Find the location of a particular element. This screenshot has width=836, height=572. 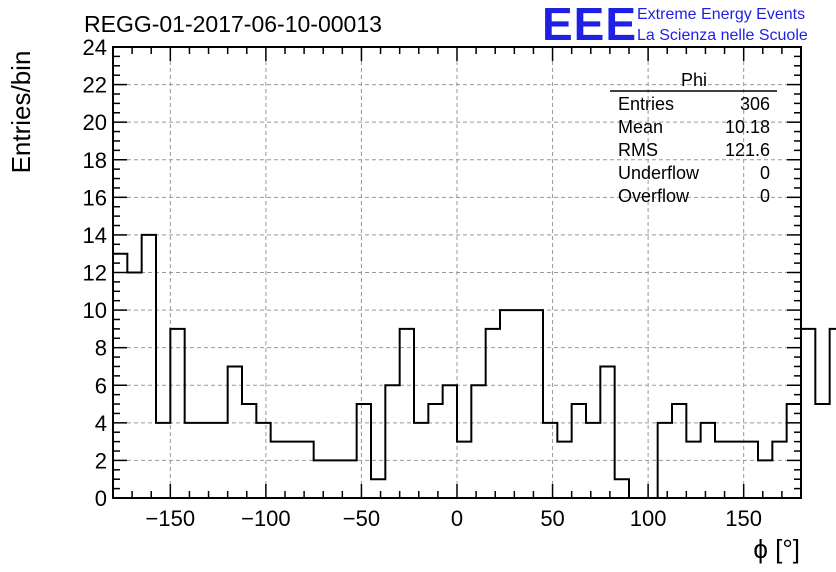

stats-row-value: 306 is located at coordinates (755, 104).